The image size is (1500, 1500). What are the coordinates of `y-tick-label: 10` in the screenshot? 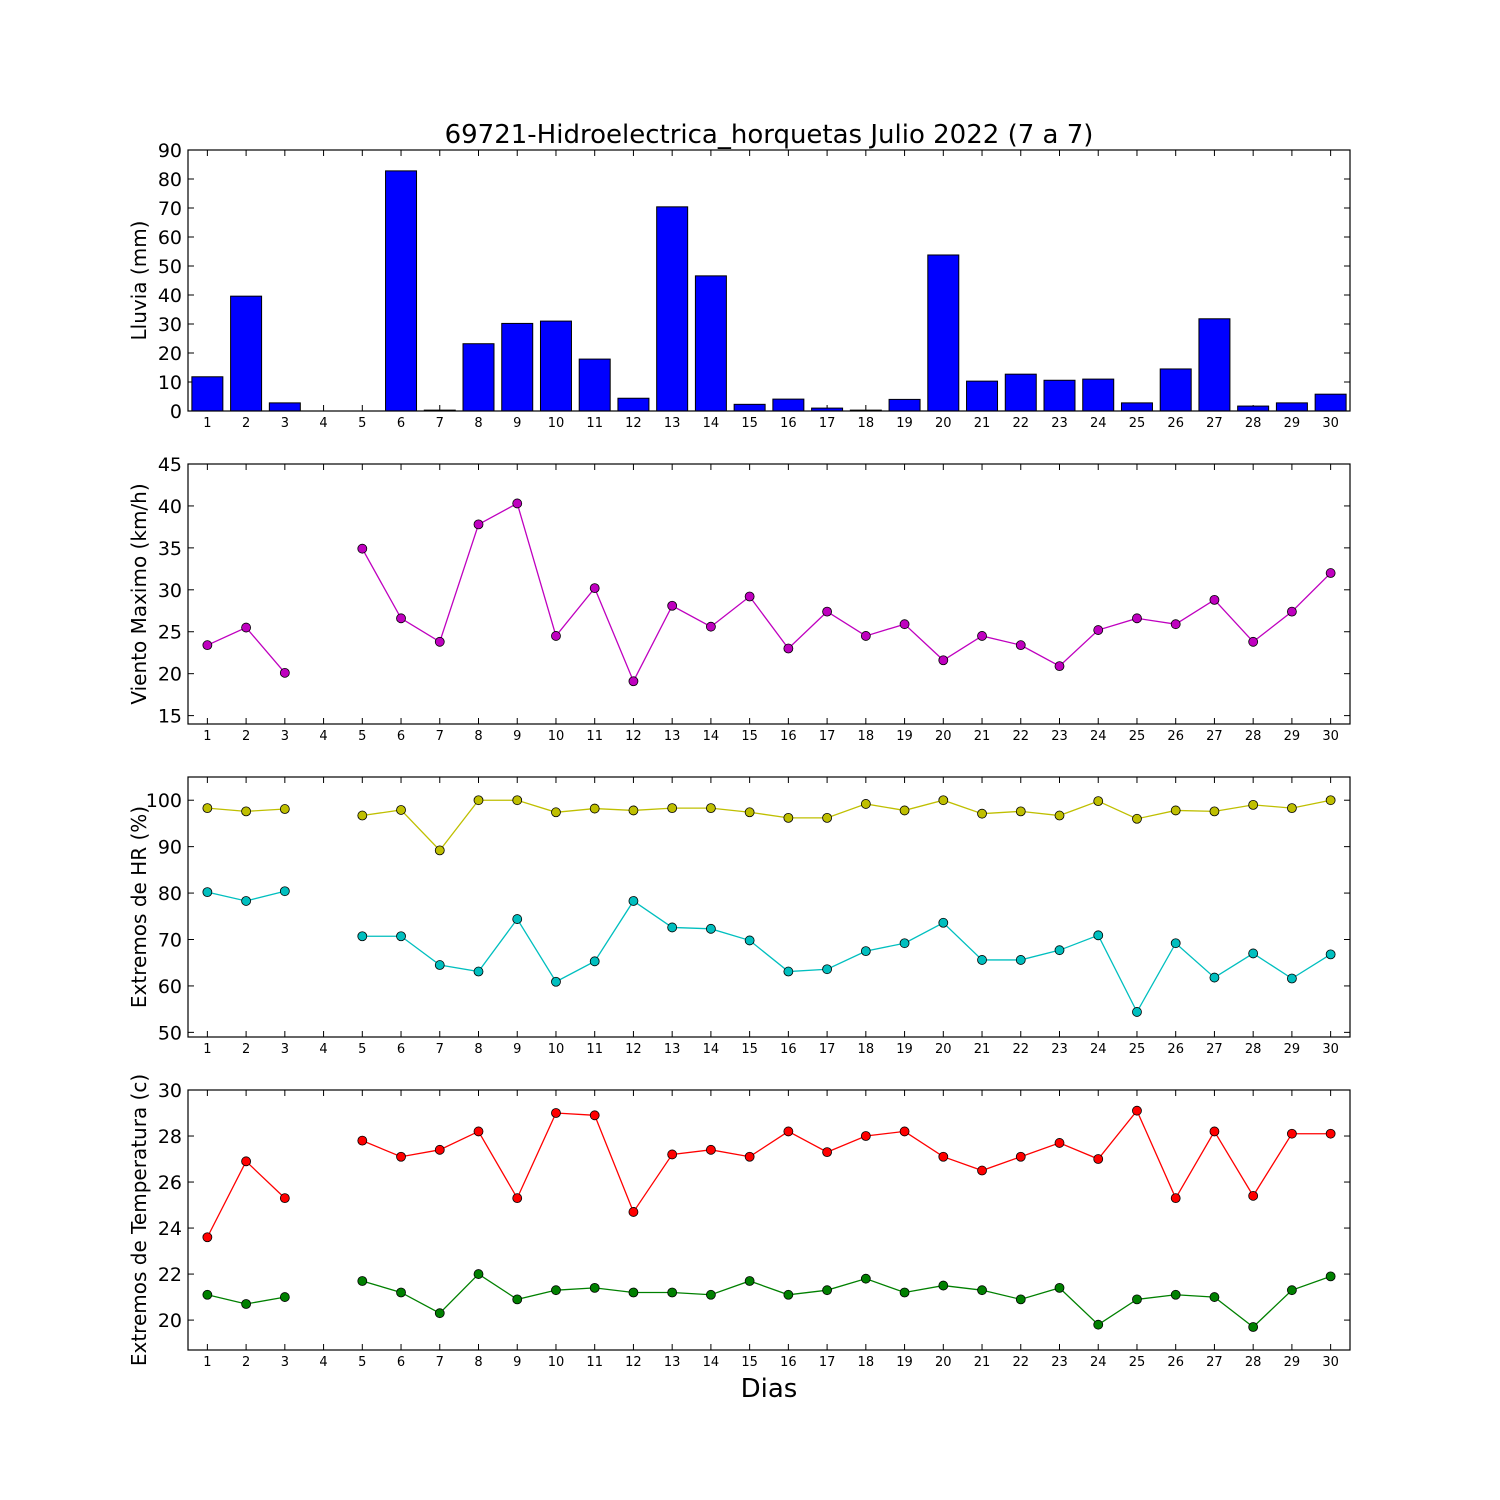 It's located at (170, 383).